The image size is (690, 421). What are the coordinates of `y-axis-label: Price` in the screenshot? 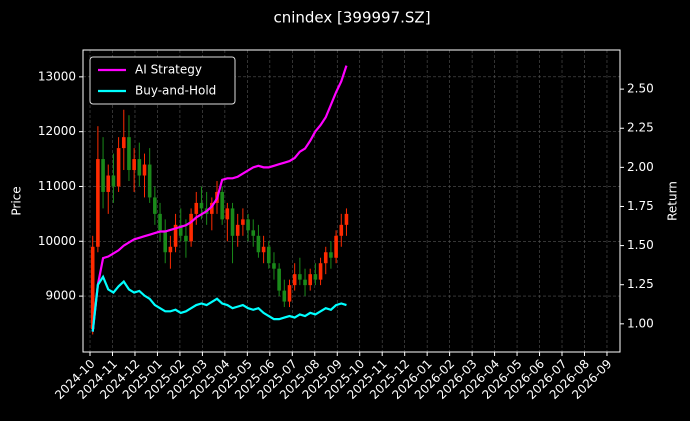 It's located at (17, 200).